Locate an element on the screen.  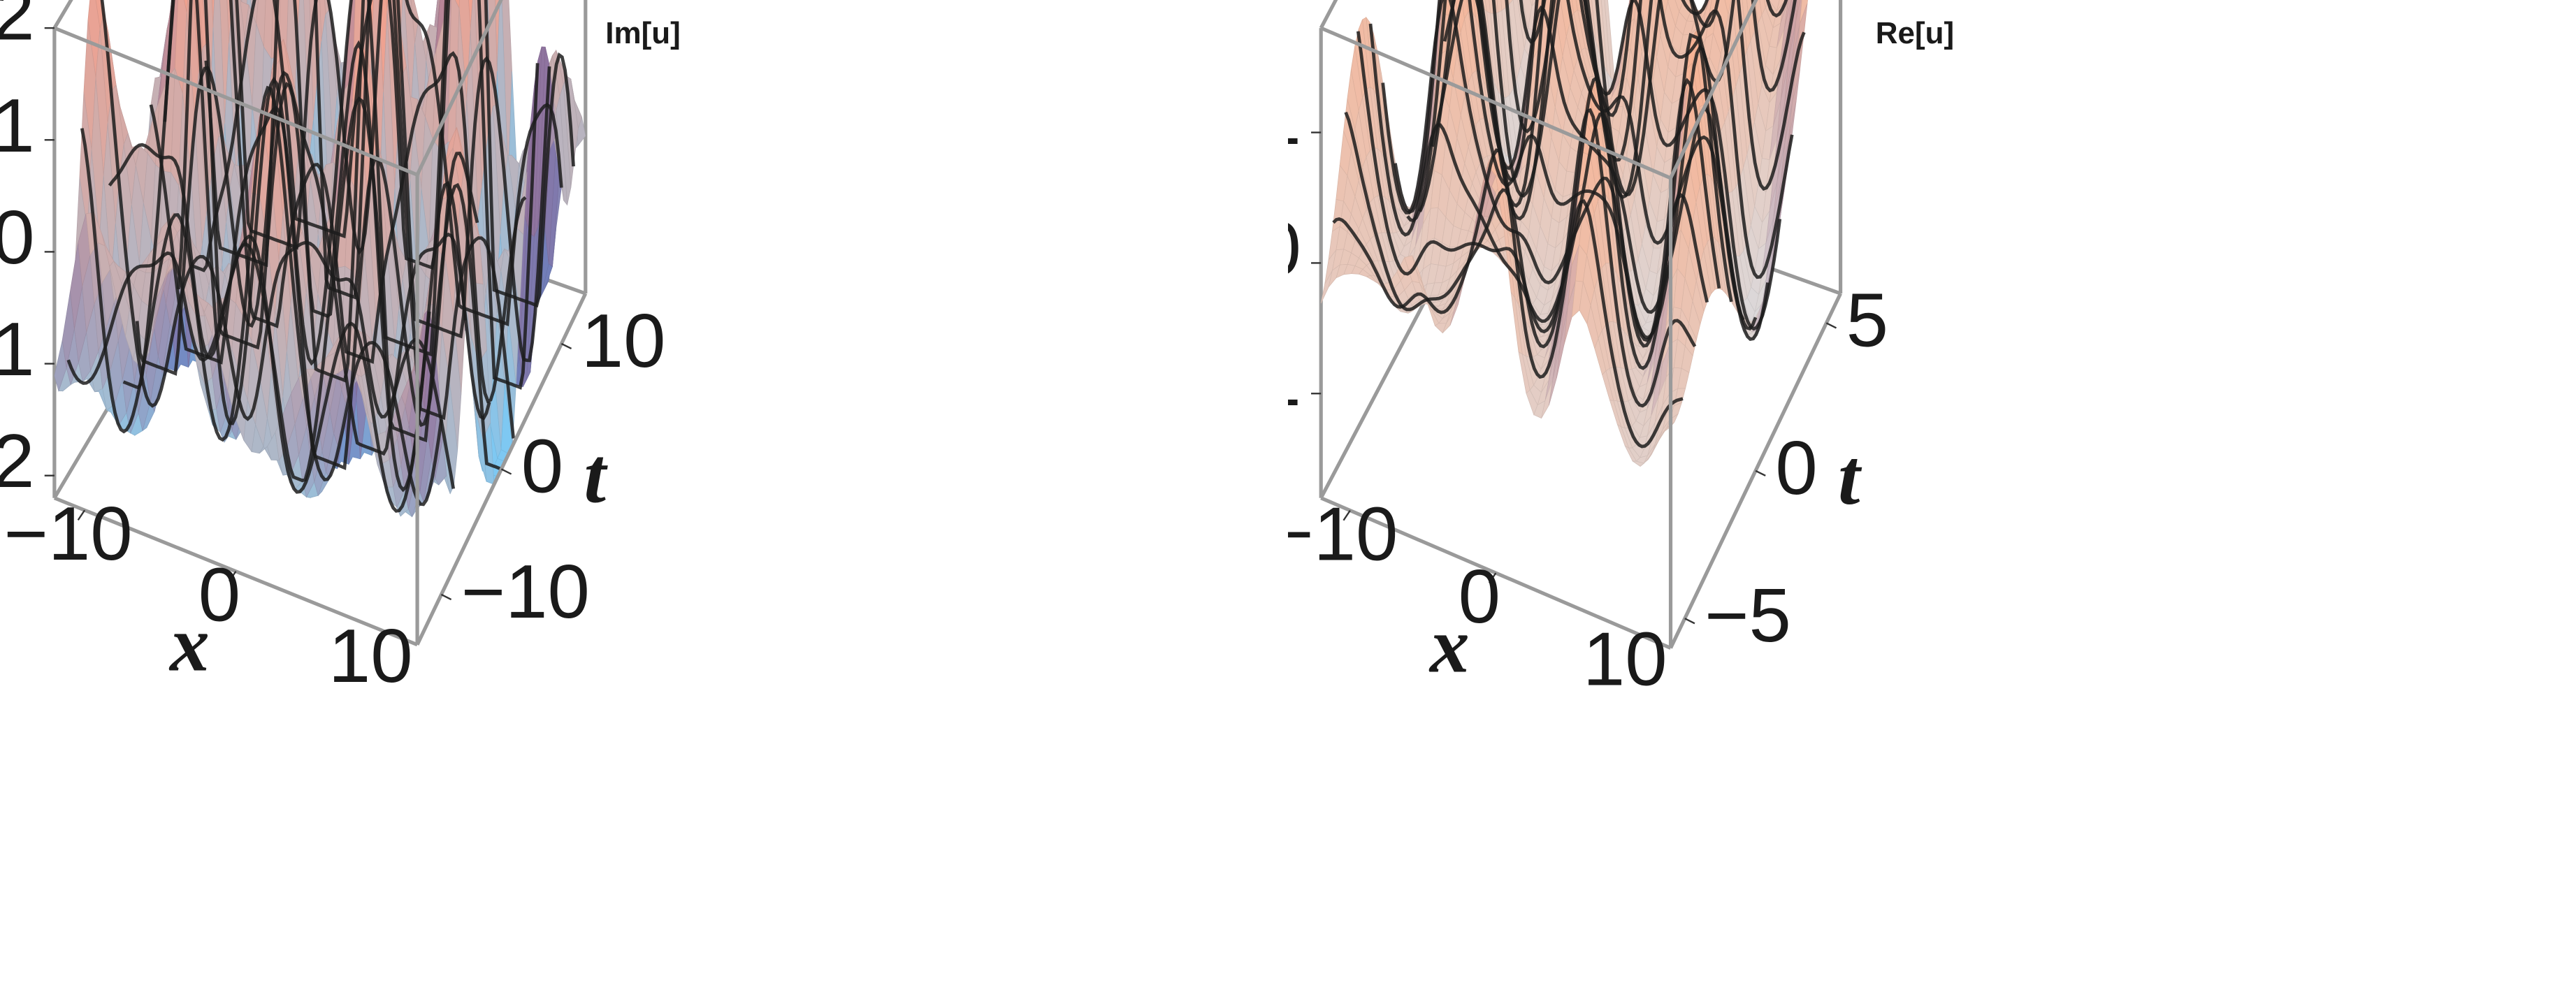
y-tick-label: 5 is located at coordinates (1867, 321).